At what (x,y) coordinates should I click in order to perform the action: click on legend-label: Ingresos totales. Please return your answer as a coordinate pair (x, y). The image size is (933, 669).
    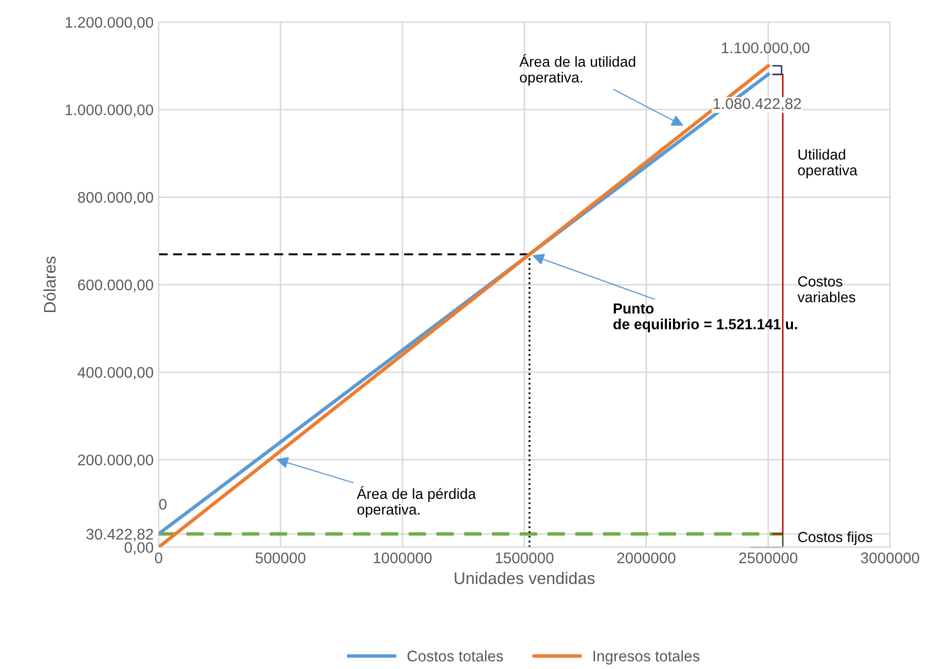
    Looking at the image, I should click on (647, 657).